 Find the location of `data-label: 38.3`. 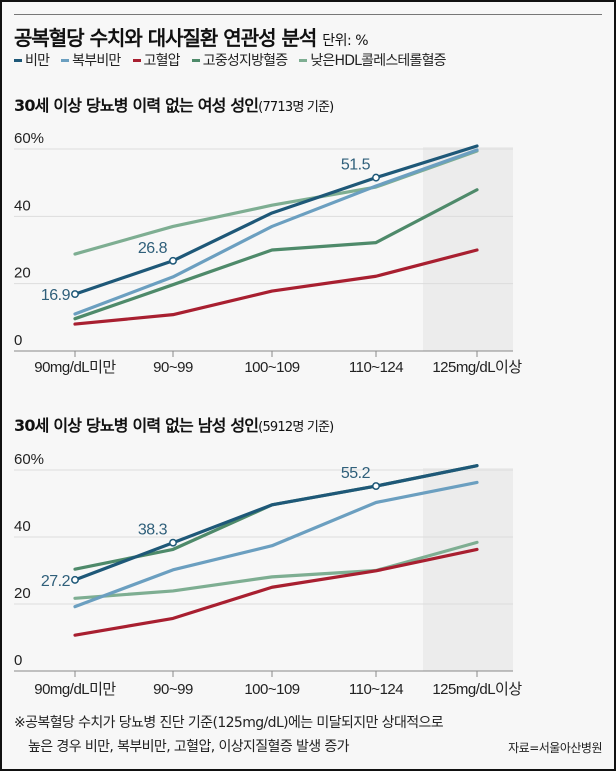

data-label: 38.3 is located at coordinates (153, 530).